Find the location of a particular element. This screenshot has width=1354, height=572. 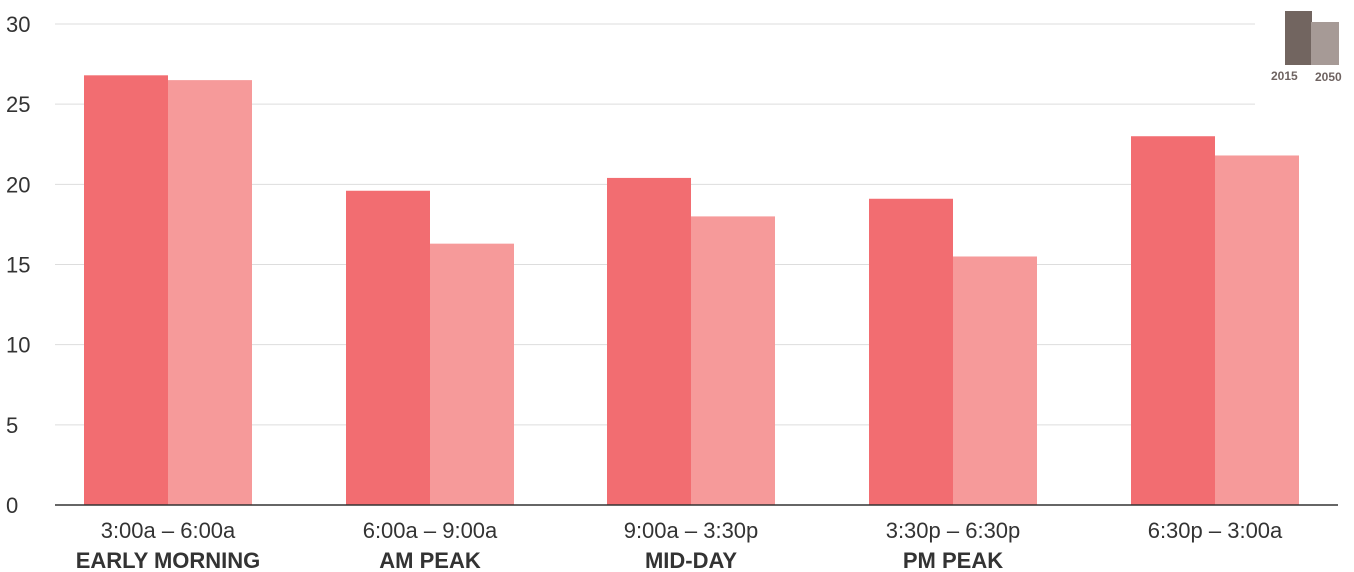

legend: 2015 2050 is located at coordinates (1306, 47).